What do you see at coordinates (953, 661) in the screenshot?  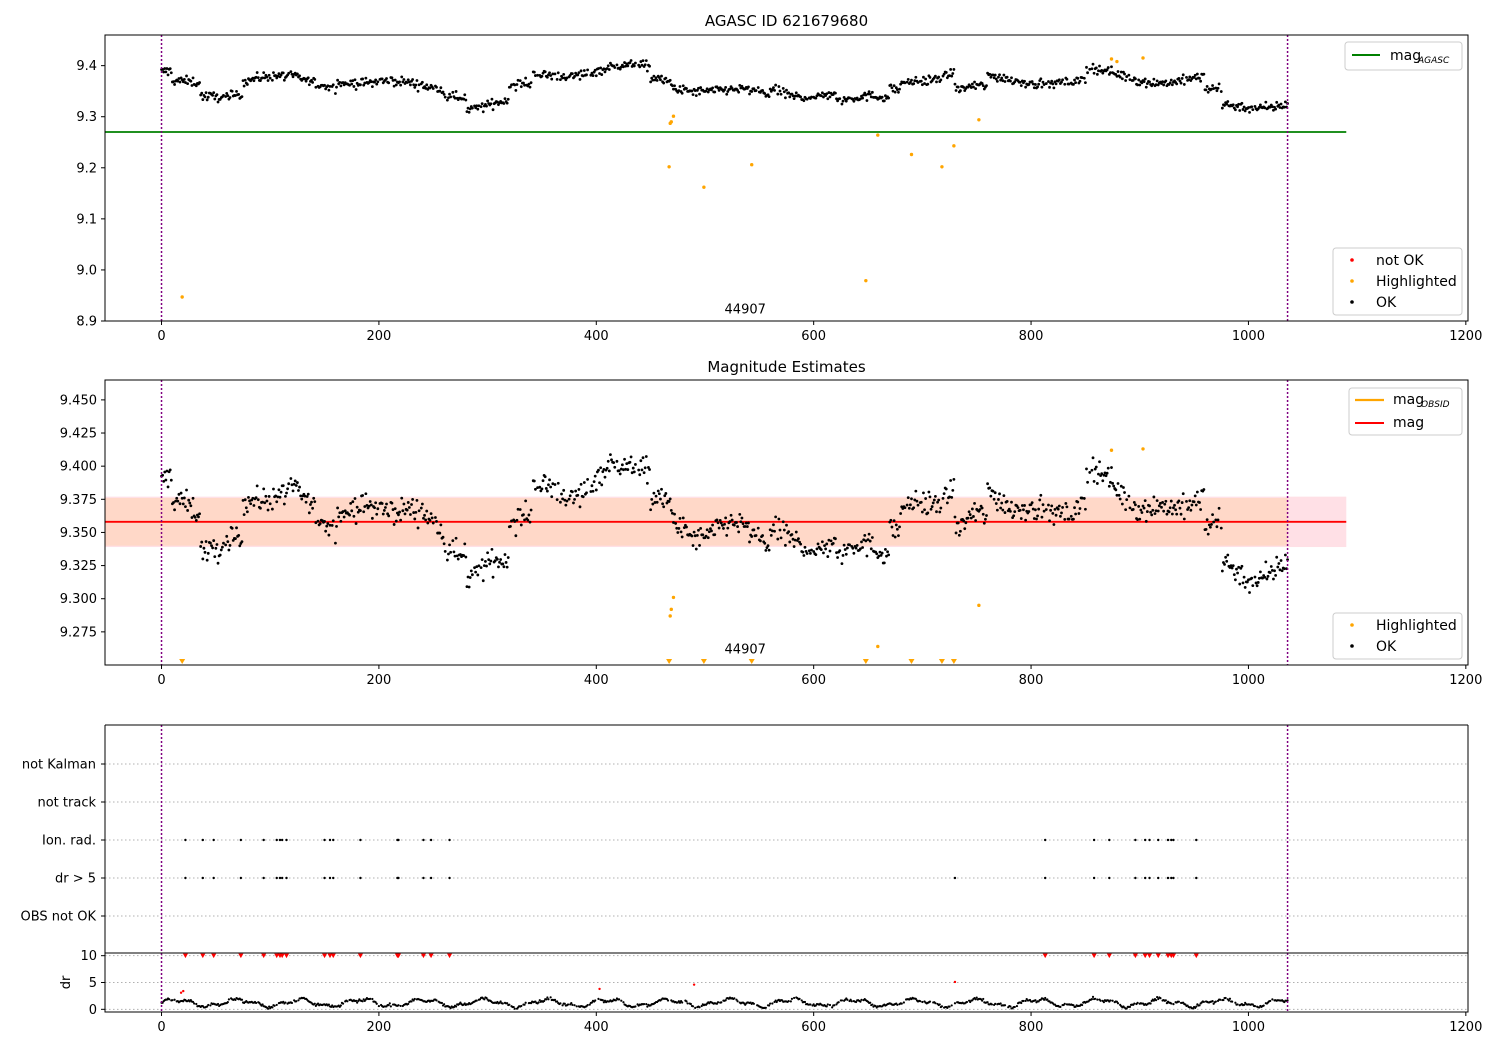 I see `out-of-range-marker` at bounding box center [953, 661].